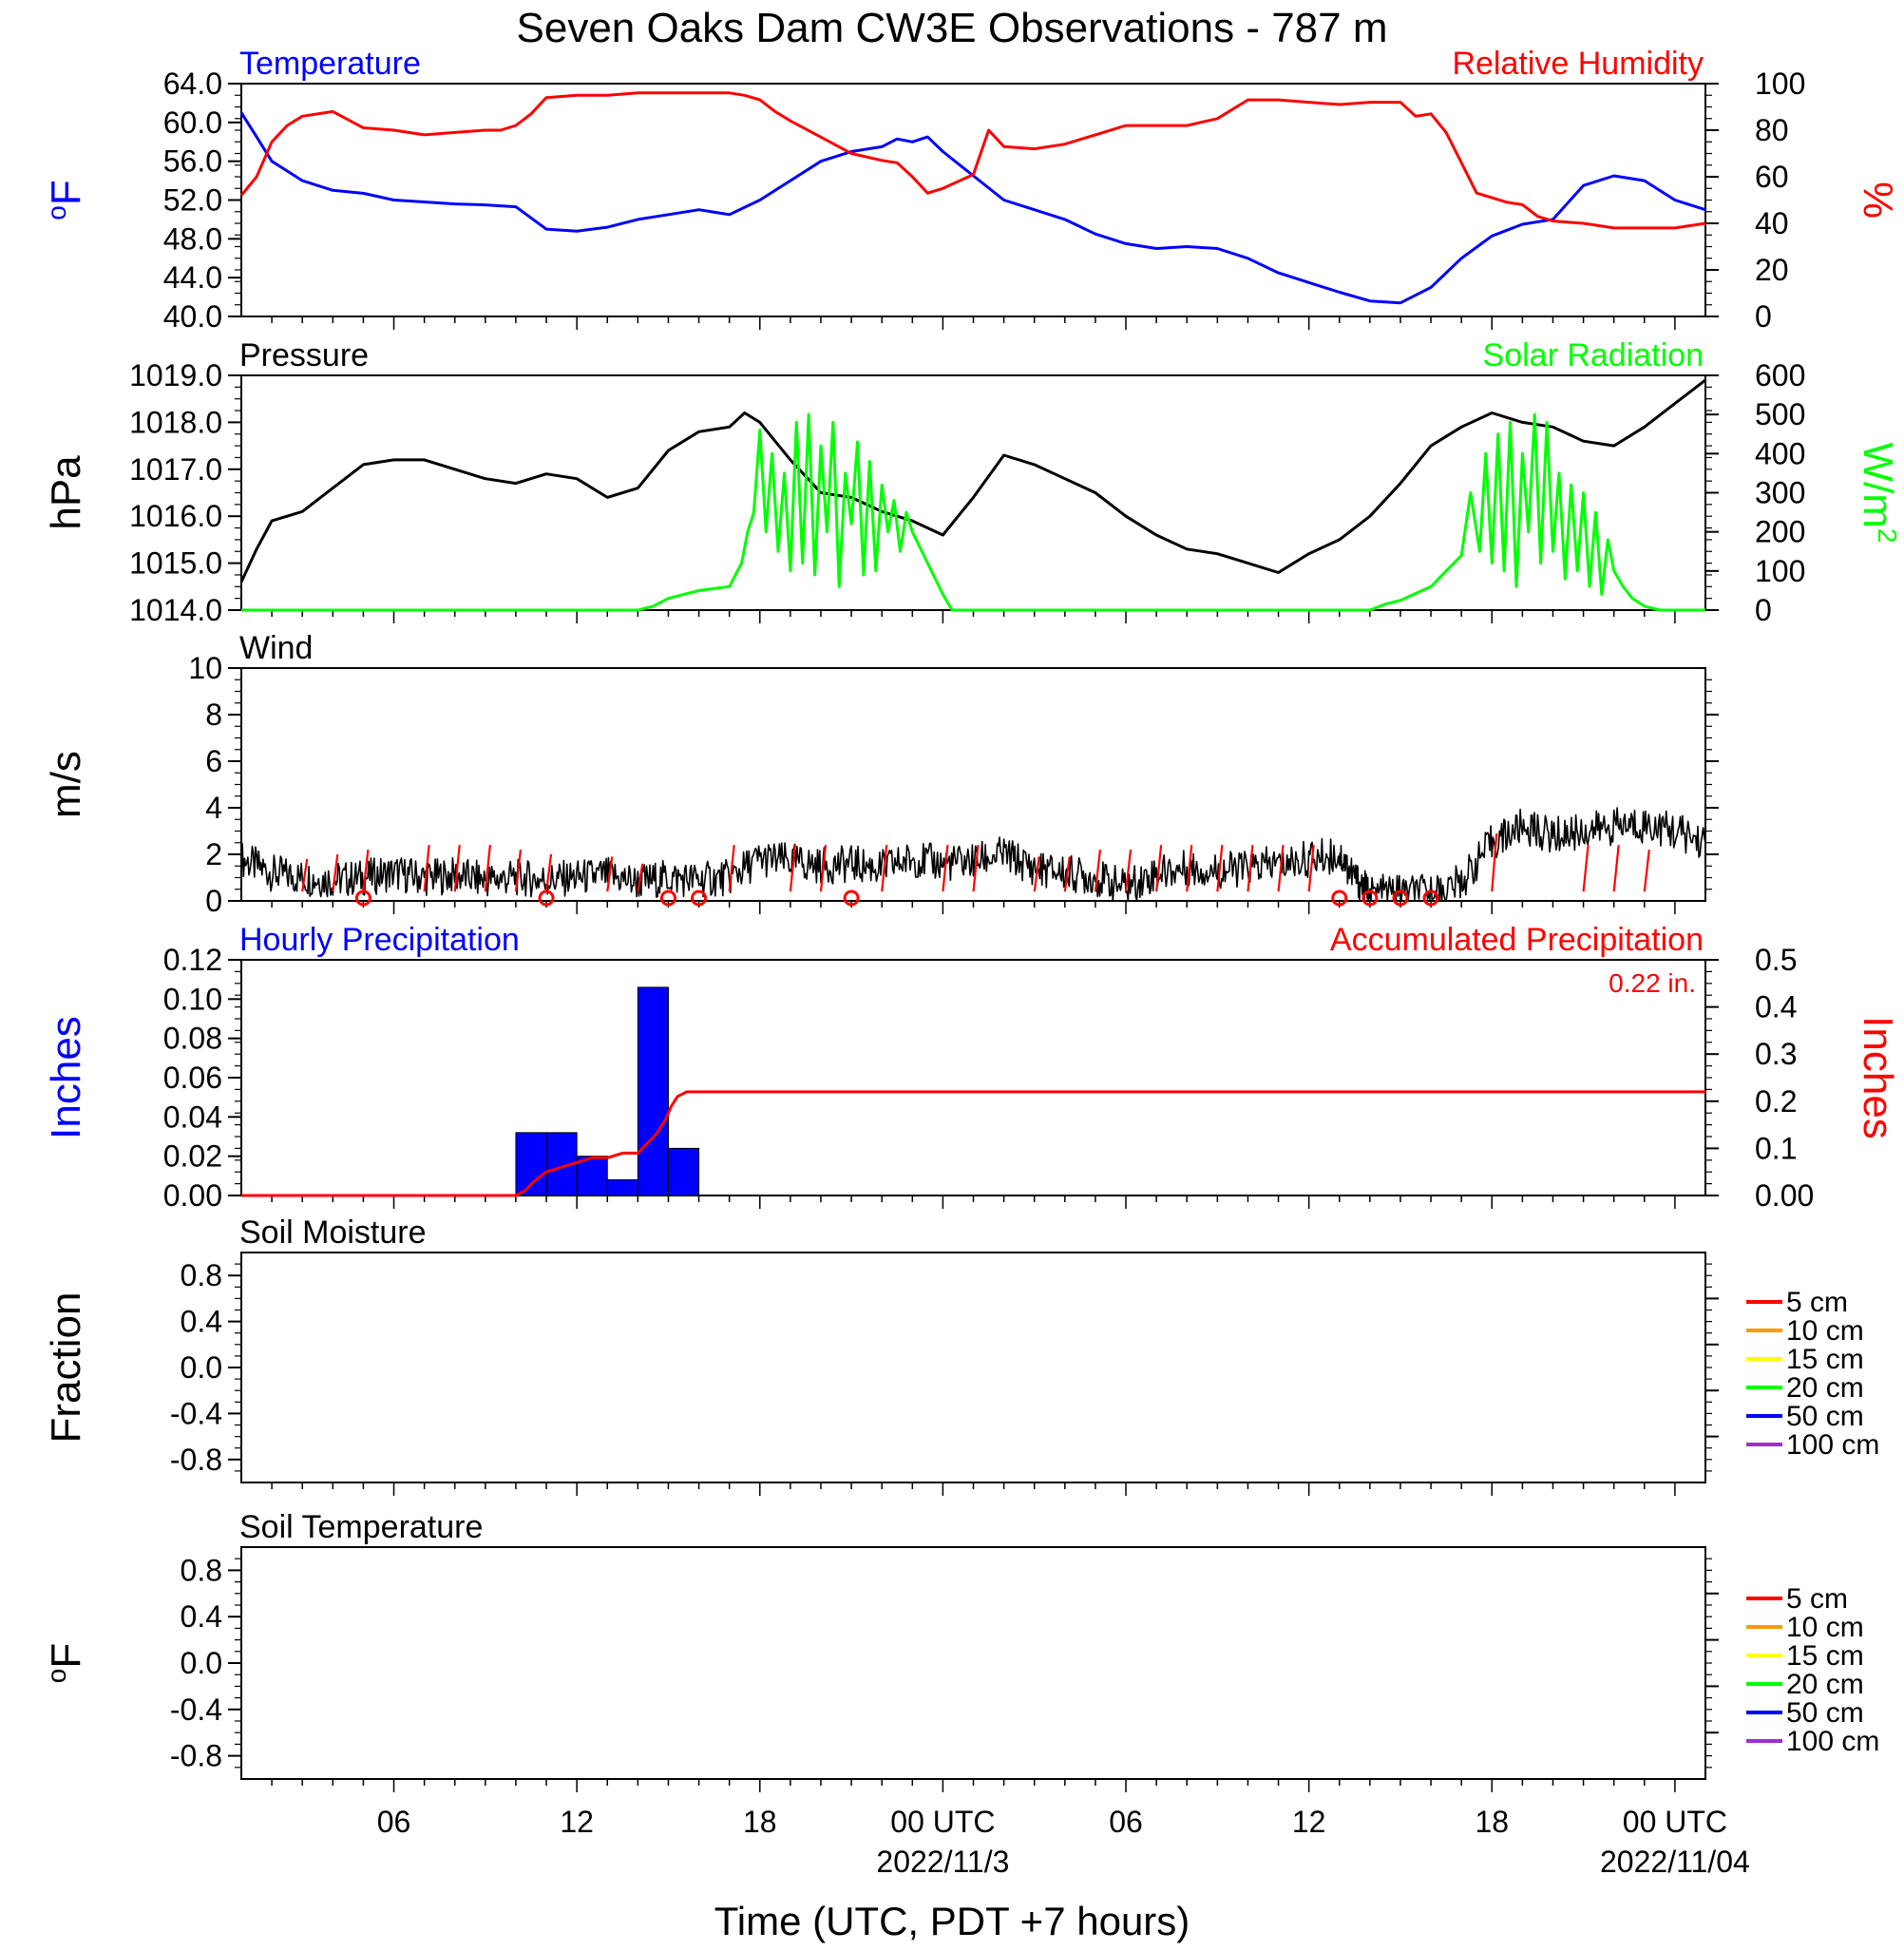 The height and width of the screenshot is (1951, 1904). I want to click on x-tick-label: 00 UTC, so click(1675, 1822).